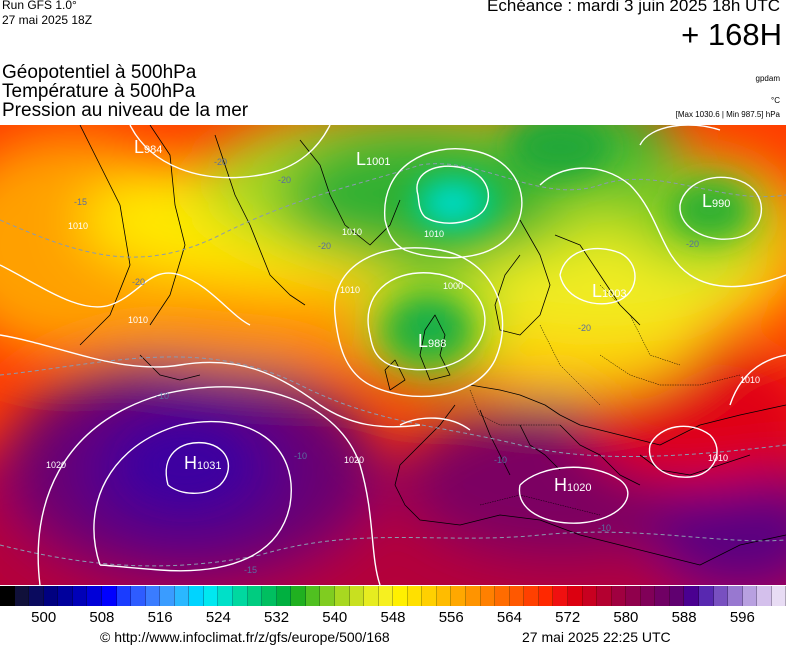 Image resolution: width=786 pixels, height=648 pixels. What do you see at coordinates (102, 617) in the screenshot?
I see `color-scale-tick-label: 508` at bounding box center [102, 617].